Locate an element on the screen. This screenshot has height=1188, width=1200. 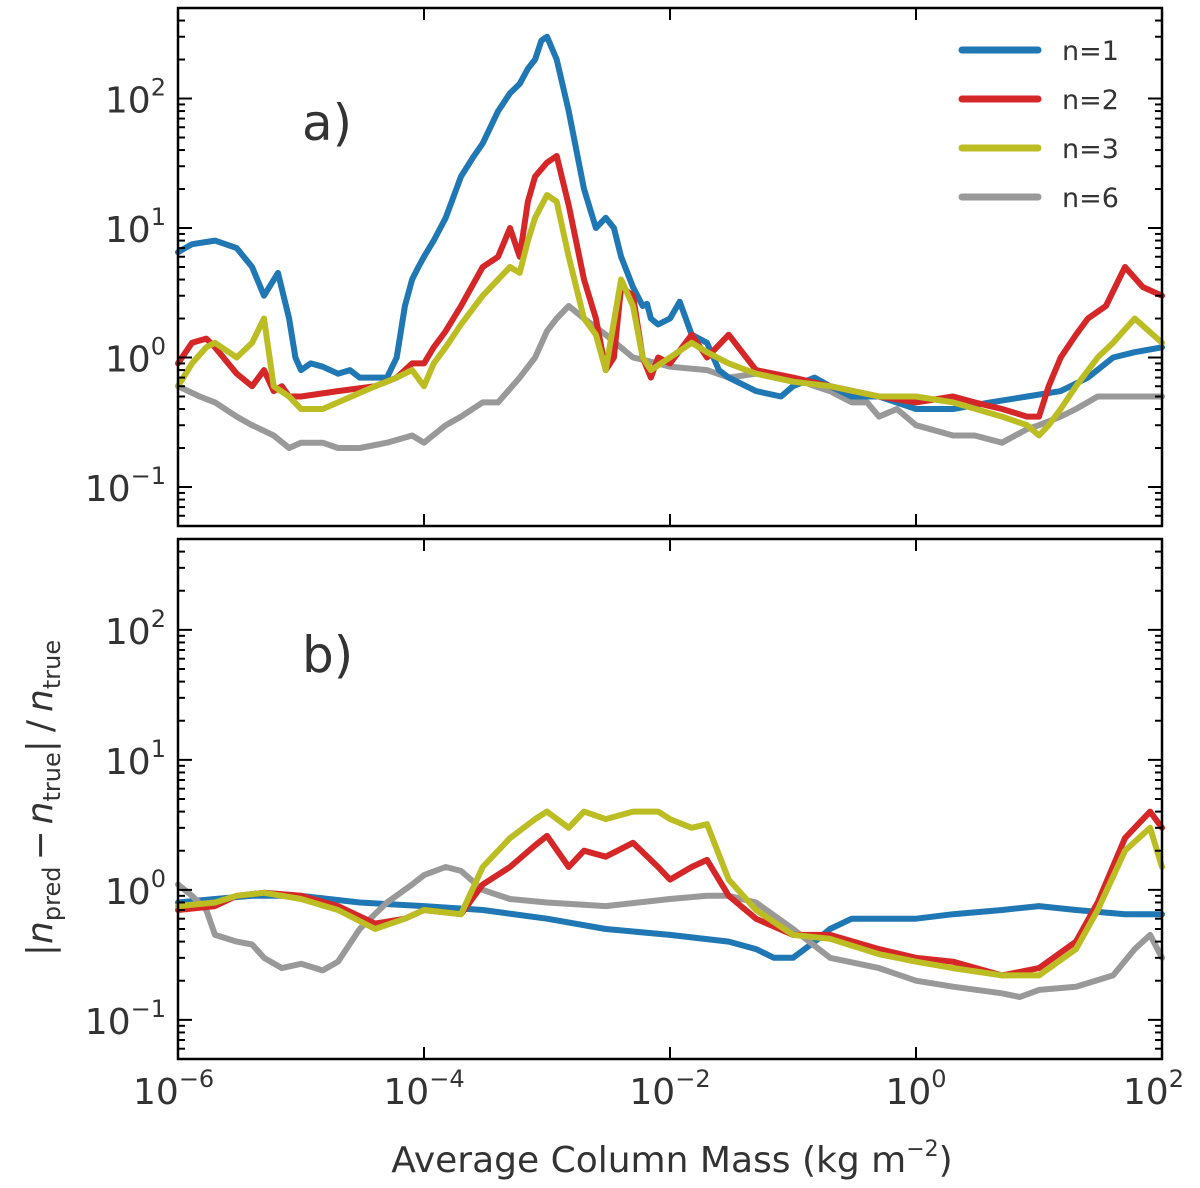
y-title-bar-open: | is located at coordinates (40, 950).